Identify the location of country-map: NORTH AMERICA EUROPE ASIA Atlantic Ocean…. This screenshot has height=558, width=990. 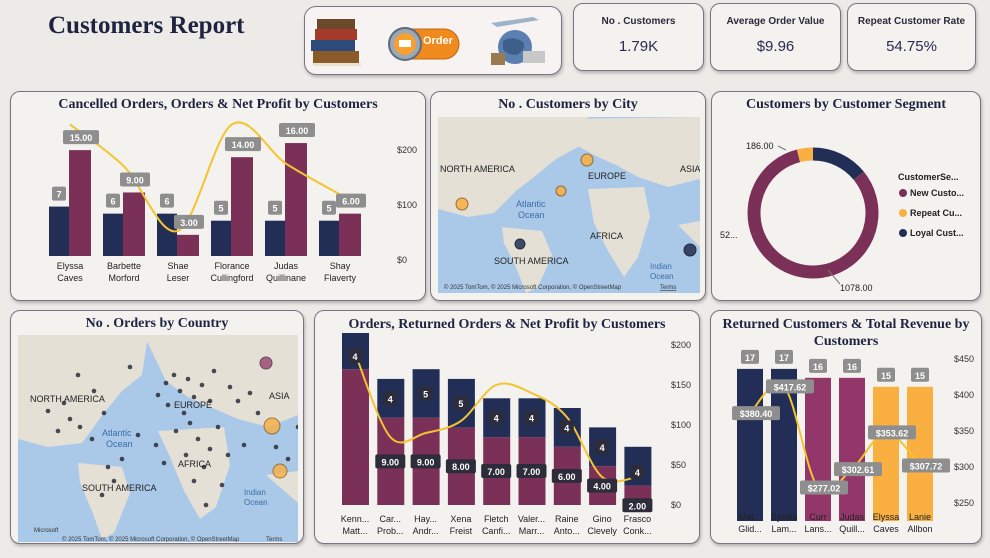
(158, 438).